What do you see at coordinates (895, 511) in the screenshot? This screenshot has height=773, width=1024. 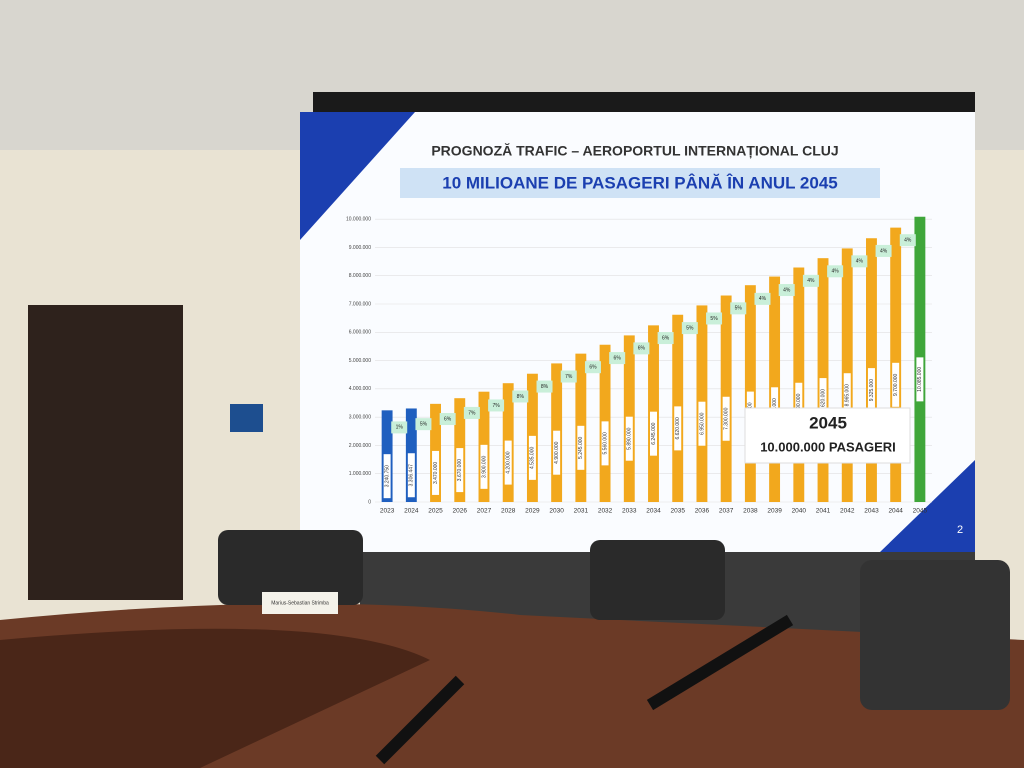 I see `x-tick-label: 2044` at bounding box center [895, 511].